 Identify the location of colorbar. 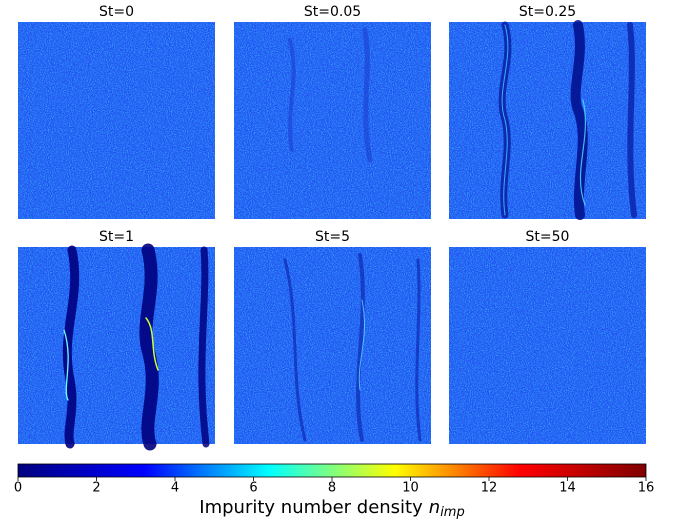
(332, 470).